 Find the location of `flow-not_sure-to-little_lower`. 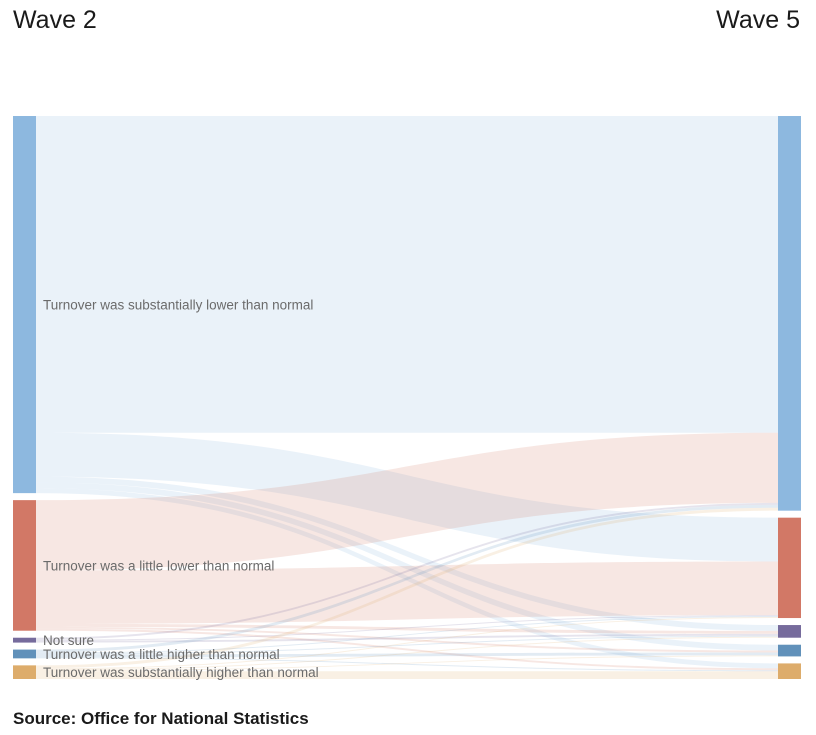

flow-not_sure-to-little_lower is located at coordinates (407, 628).